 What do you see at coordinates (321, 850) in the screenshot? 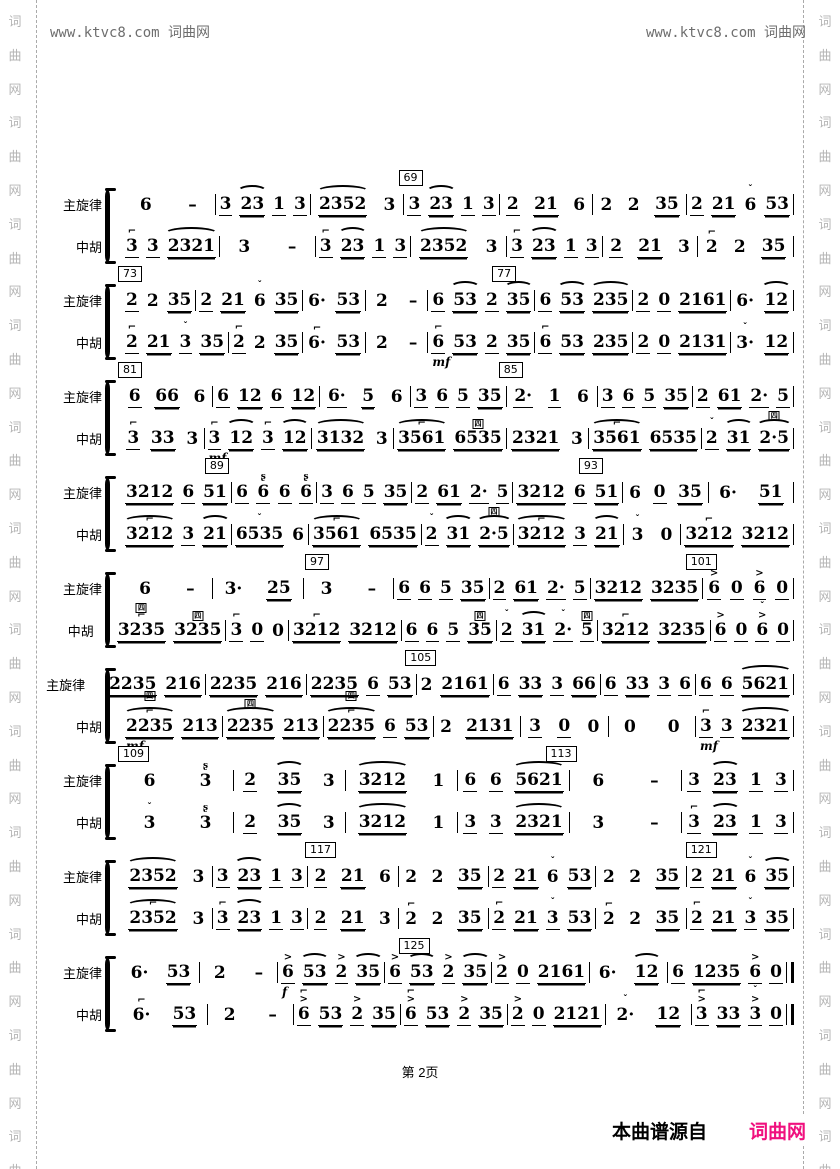
I see `rehearsal-mark: 117` at bounding box center [321, 850].